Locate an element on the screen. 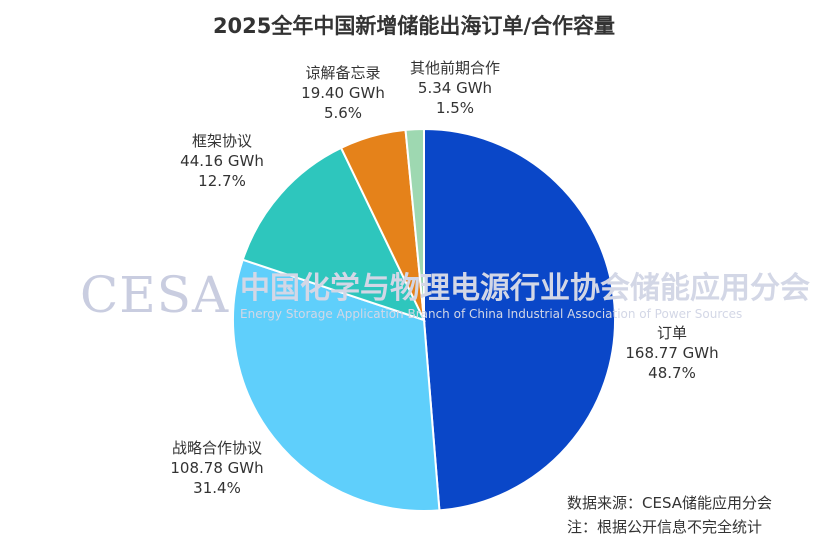 This screenshot has height=546, width=829. chart-title: 2025全年中国新增储能出海订单/合作容量 is located at coordinates (414, 26).